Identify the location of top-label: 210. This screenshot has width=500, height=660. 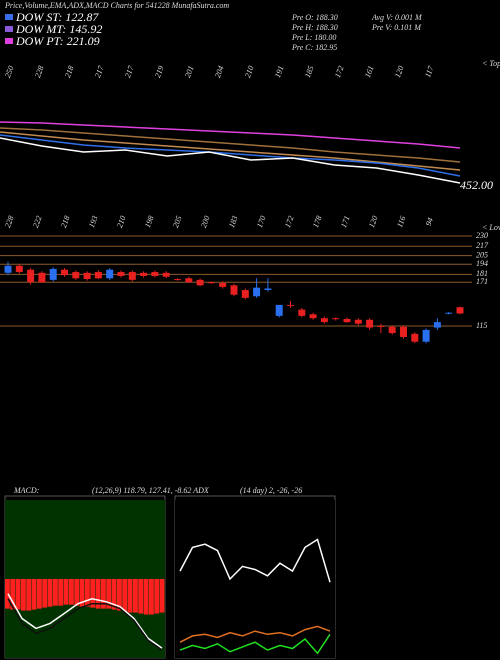
(249, 72).